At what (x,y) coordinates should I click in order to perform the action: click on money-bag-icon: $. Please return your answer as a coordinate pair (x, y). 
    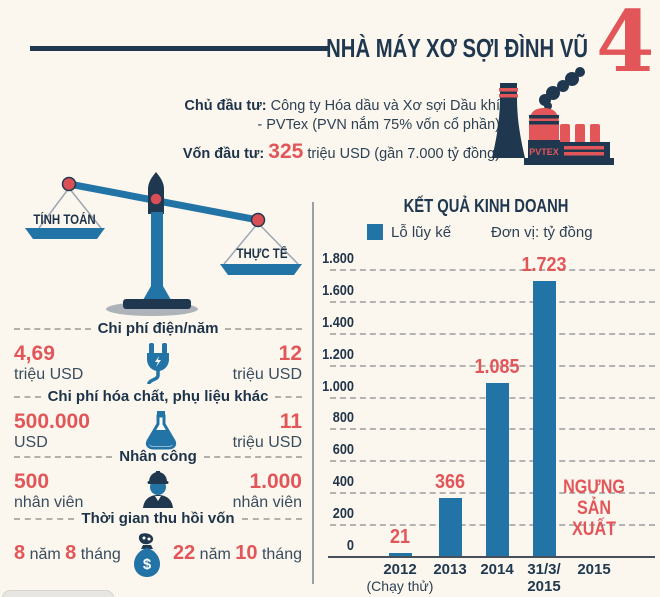
    Looking at the image, I should click on (146, 555).